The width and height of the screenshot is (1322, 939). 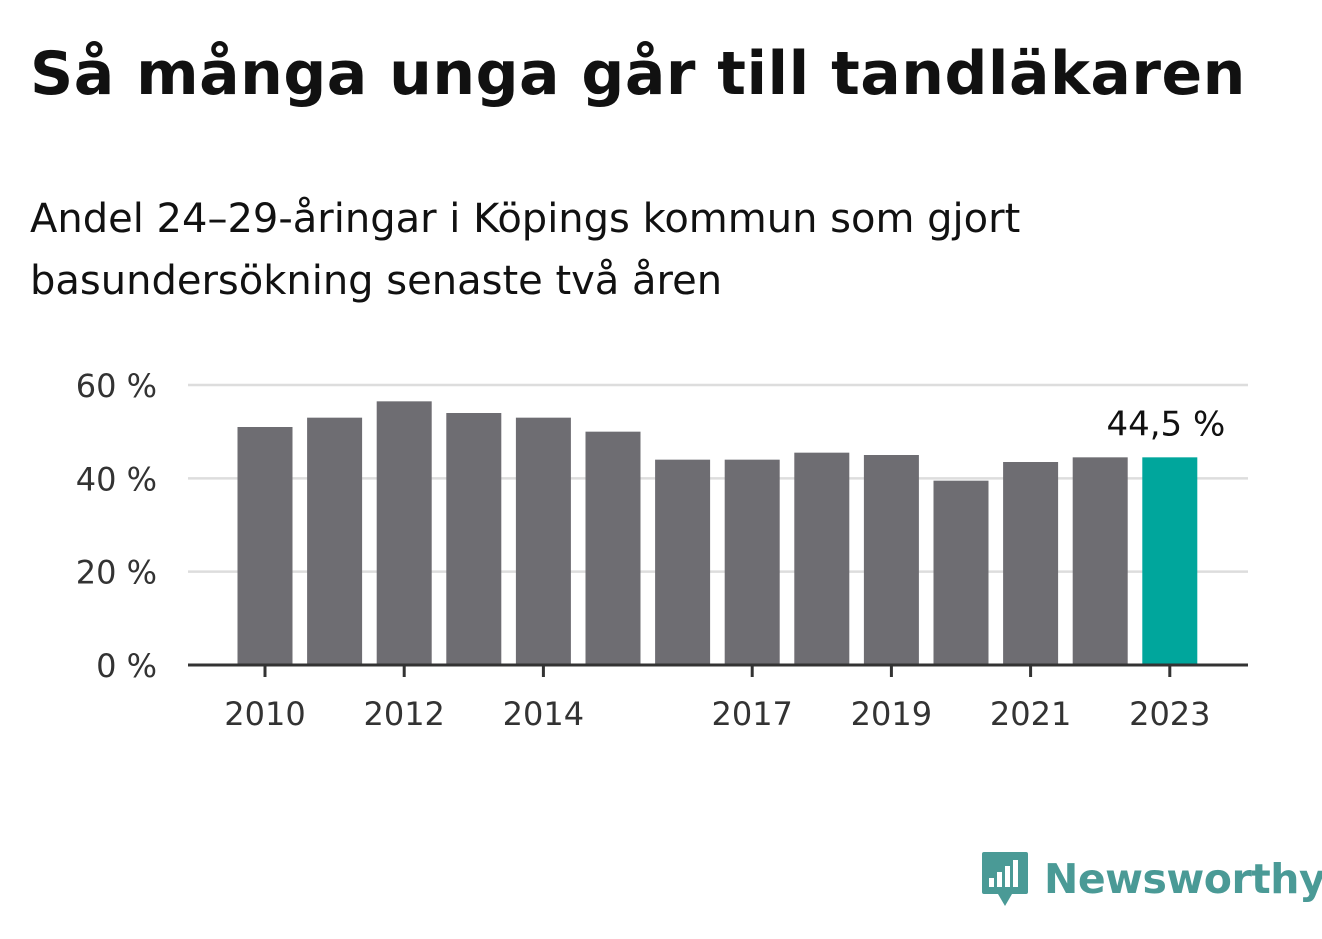 What do you see at coordinates (1183, 879) in the screenshot?
I see `newsworthy-logo-text: Newsworthy` at bounding box center [1183, 879].